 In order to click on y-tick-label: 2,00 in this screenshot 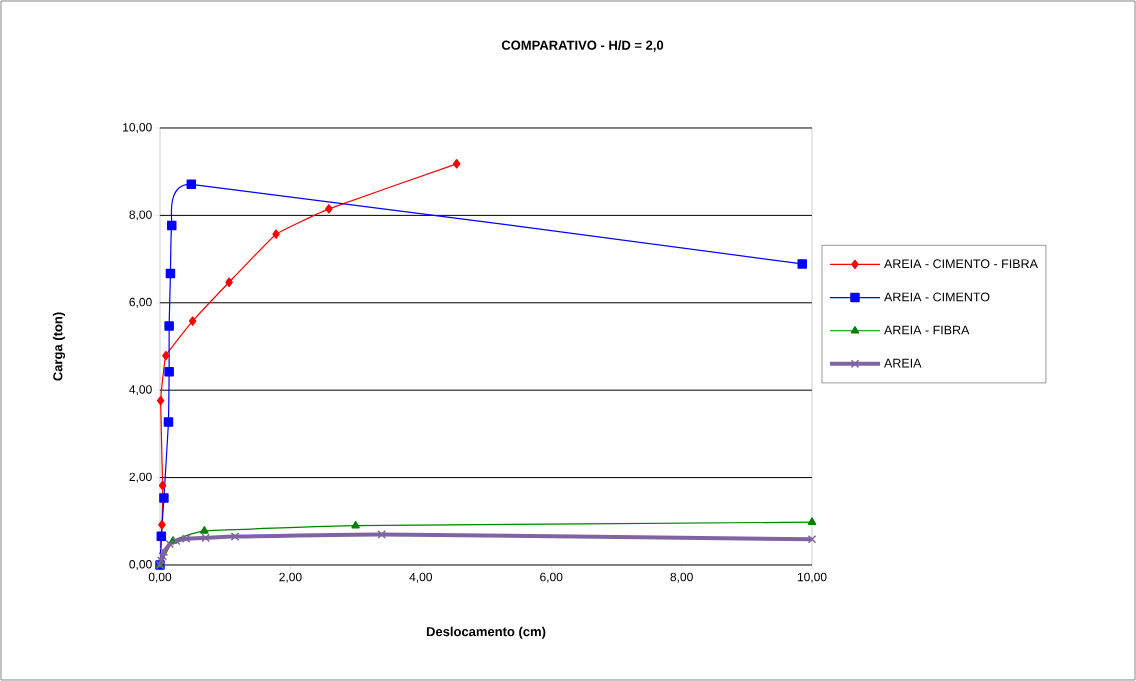, I will do `click(140, 477)`.